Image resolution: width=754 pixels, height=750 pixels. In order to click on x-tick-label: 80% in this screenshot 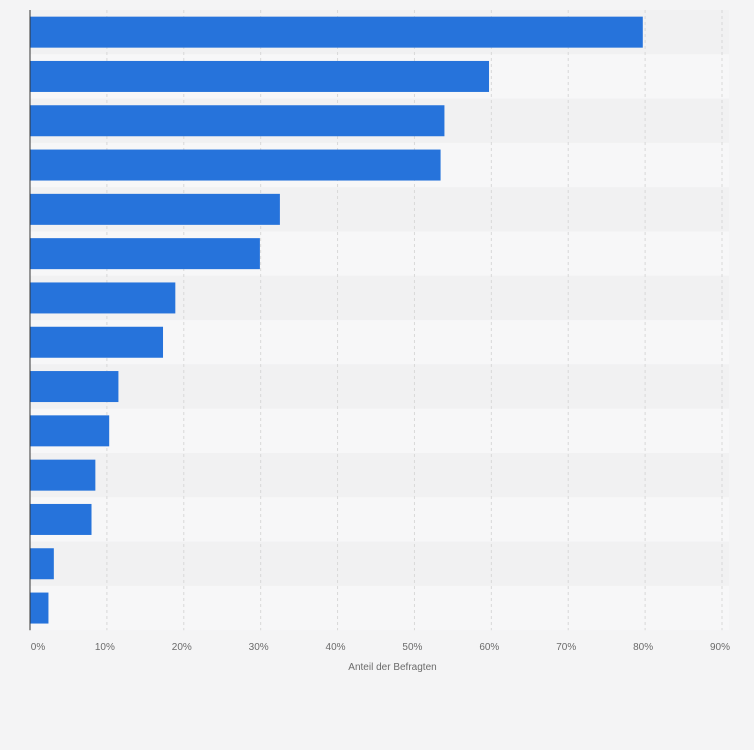, I will do `click(643, 647)`.